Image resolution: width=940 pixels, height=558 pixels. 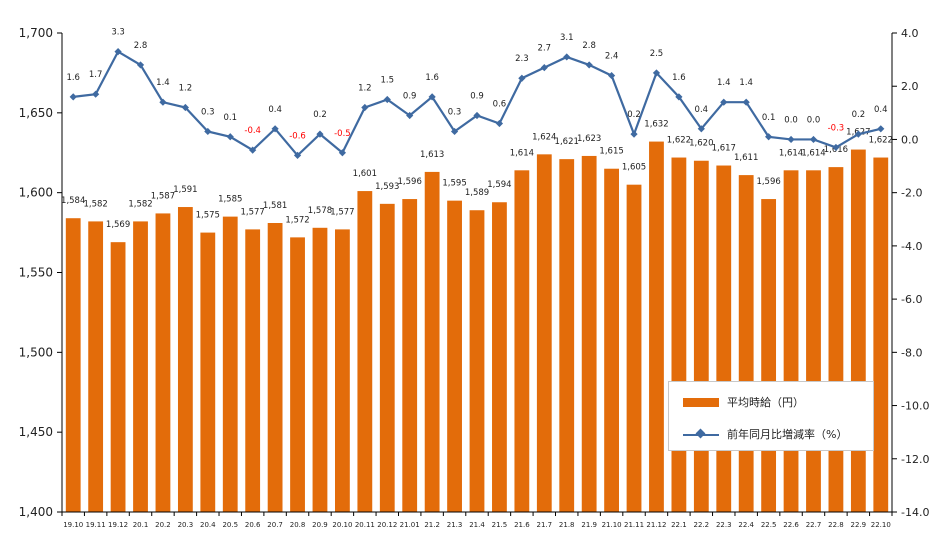 What do you see at coordinates (477, 96) in the screenshot?
I see `line-value-label: 0.9` at bounding box center [477, 96].